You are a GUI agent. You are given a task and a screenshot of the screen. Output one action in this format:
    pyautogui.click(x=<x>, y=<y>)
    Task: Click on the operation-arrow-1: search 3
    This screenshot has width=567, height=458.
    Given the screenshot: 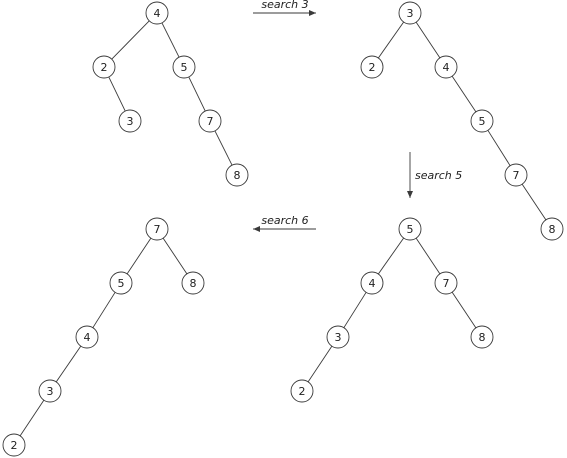 What is the action you would take?
    pyautogui.click(x=284, y=8)
    